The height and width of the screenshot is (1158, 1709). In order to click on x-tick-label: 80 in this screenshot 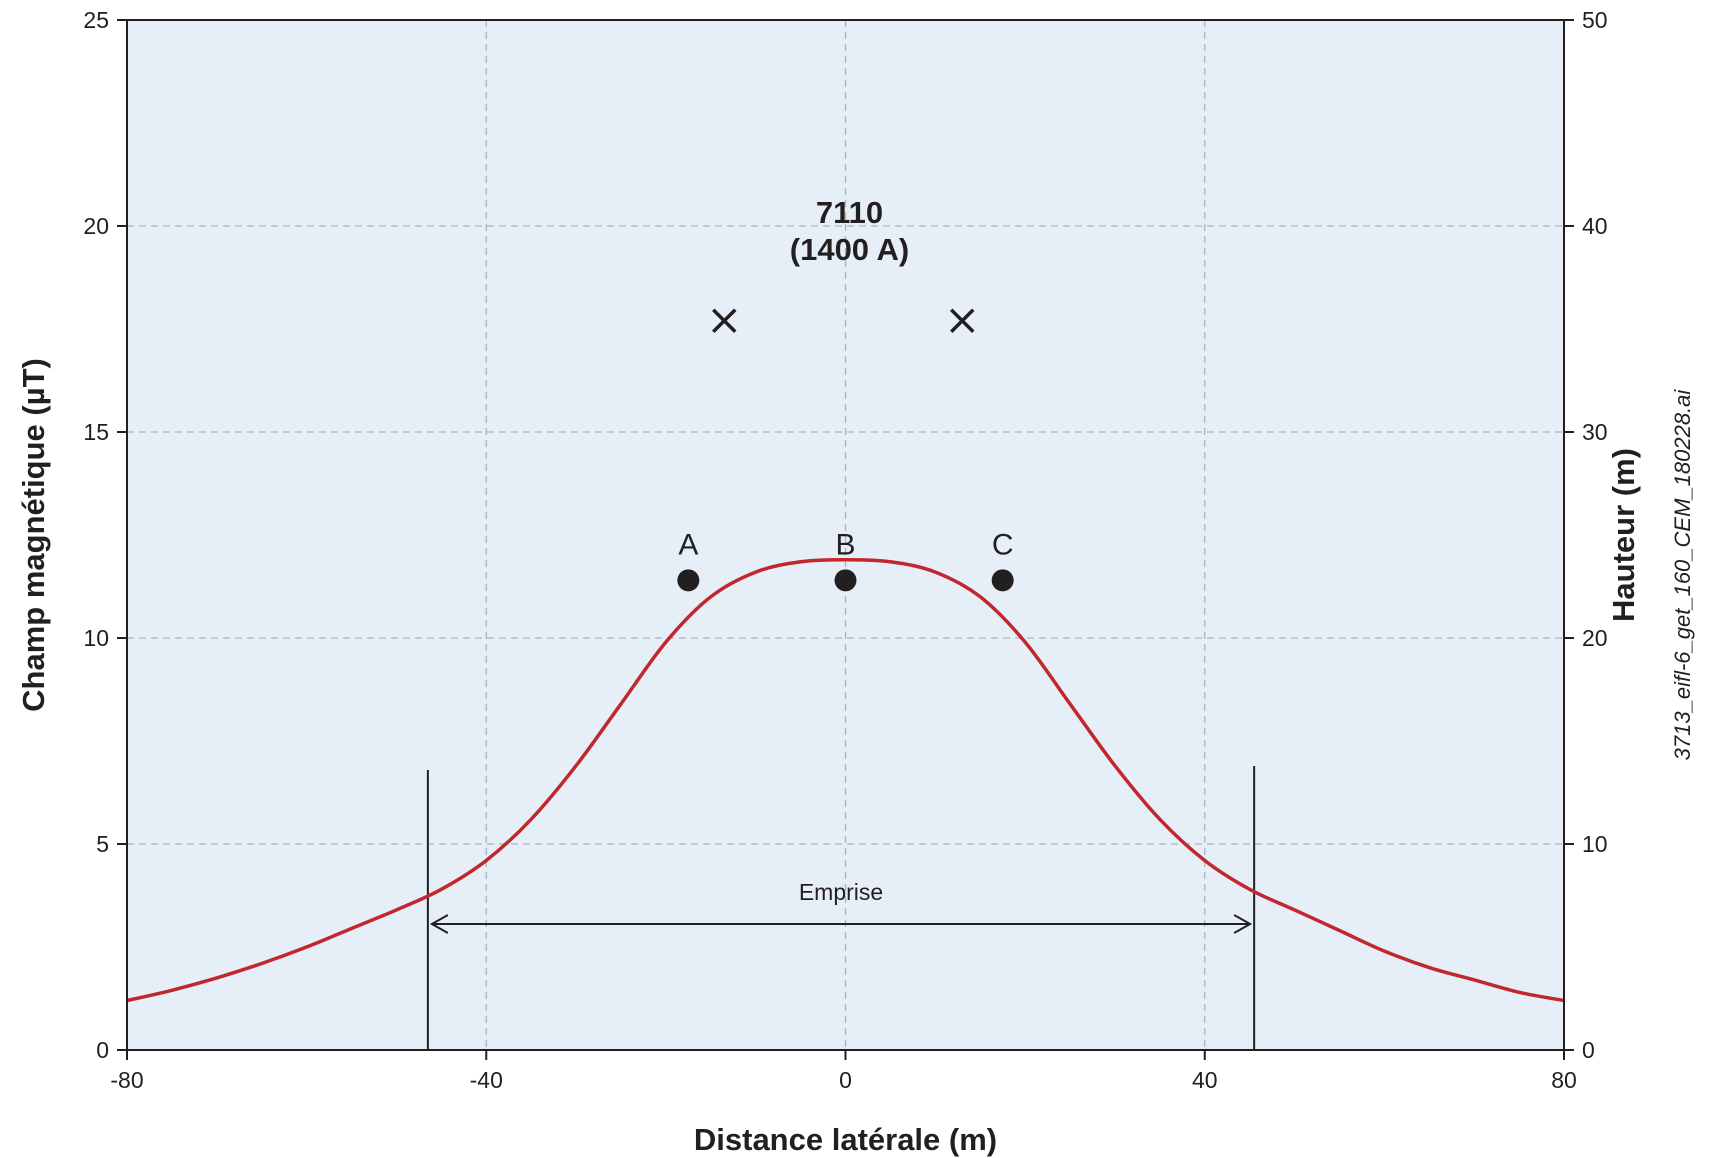, I will do `click(1564, 1080)`.